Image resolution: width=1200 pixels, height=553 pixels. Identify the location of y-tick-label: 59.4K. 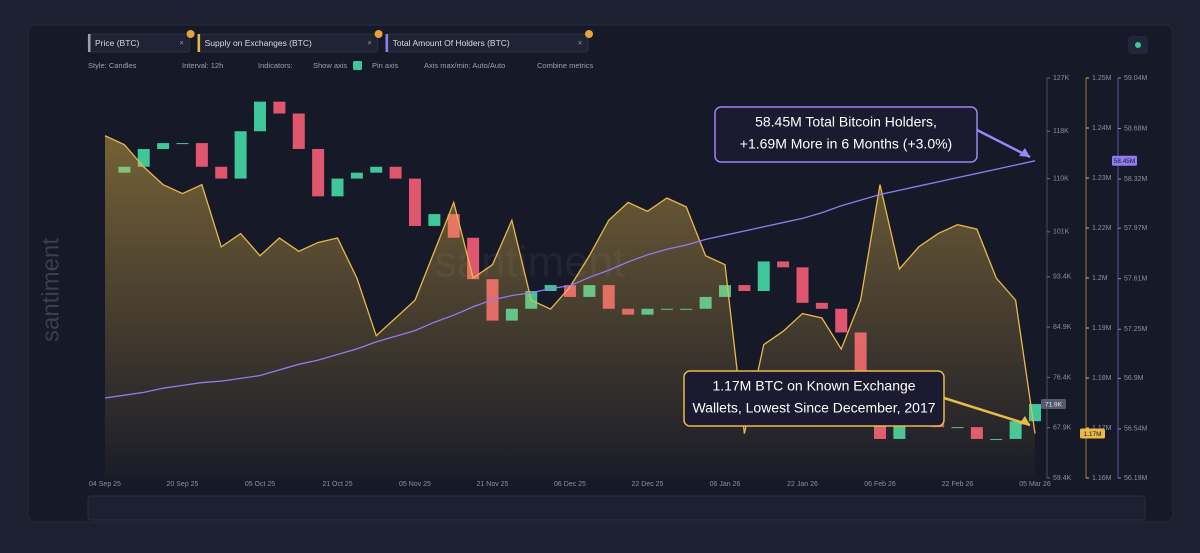
(1062, 478).